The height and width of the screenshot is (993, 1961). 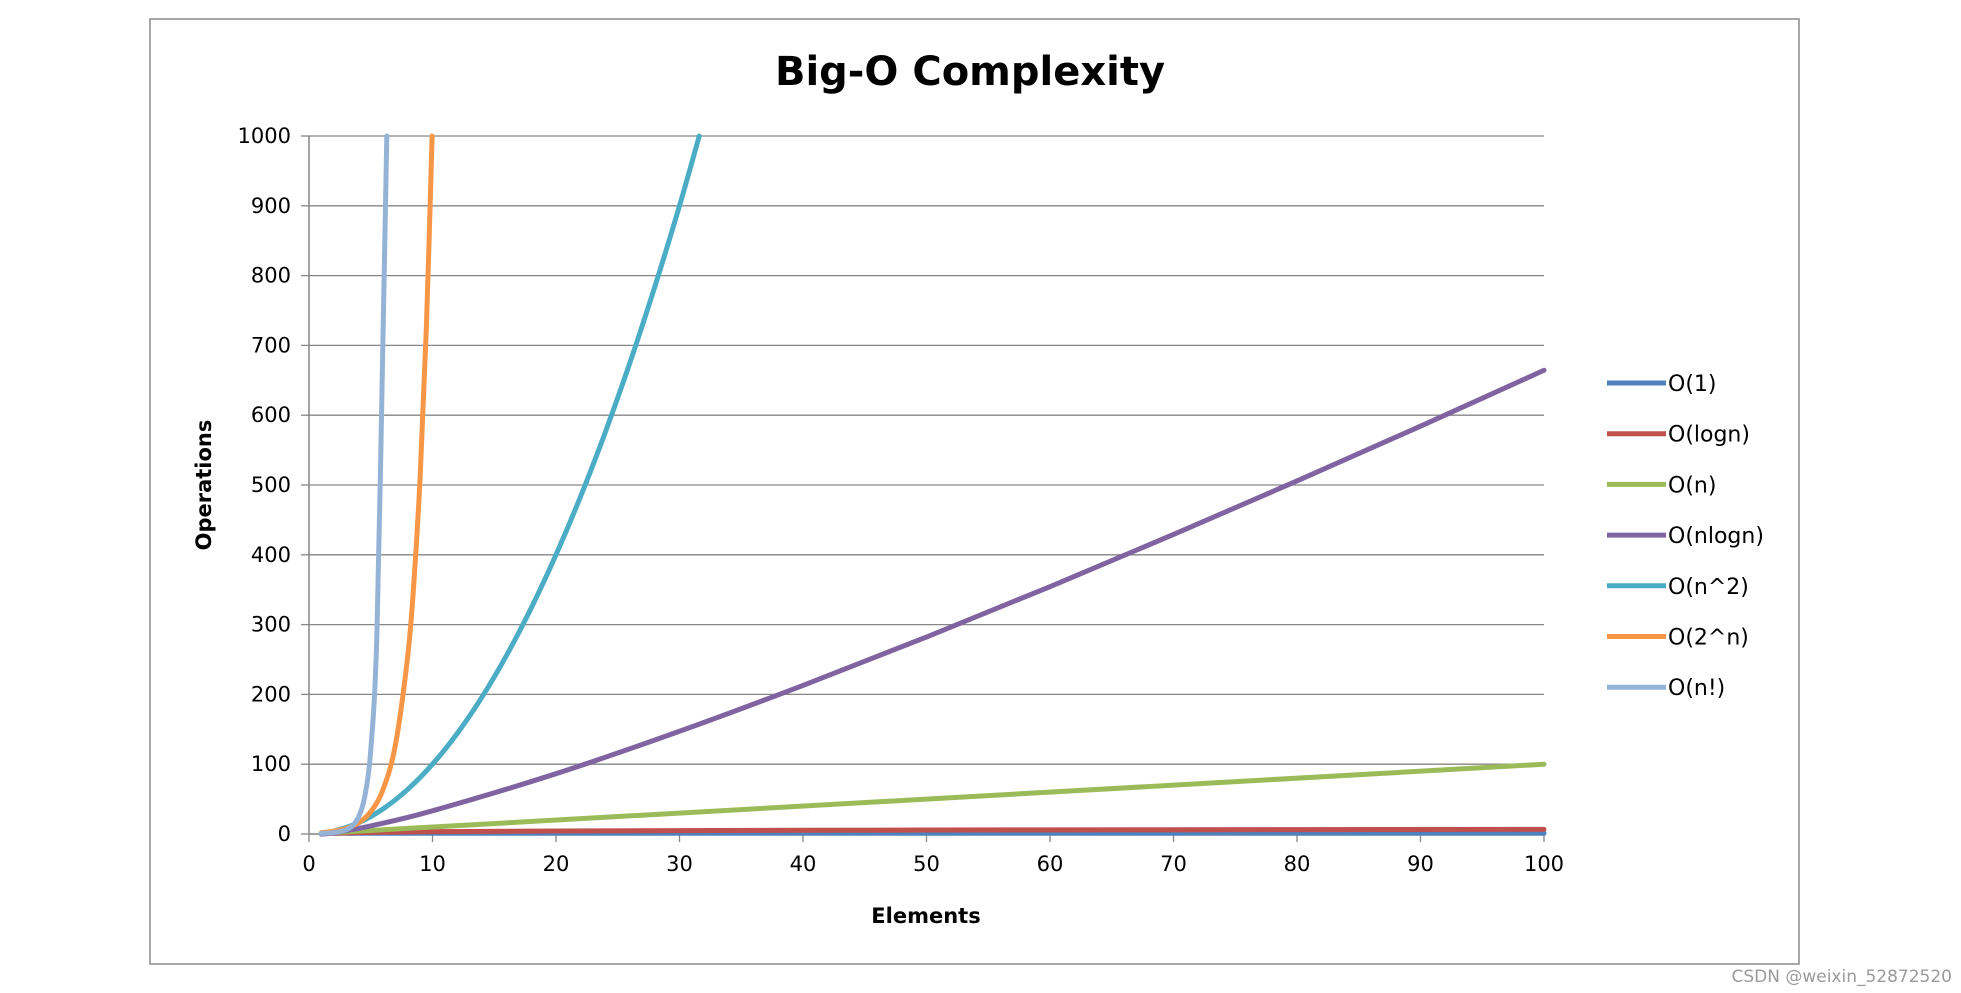 I want to click on y-tick-label: 700, so click(x=271, y=345).